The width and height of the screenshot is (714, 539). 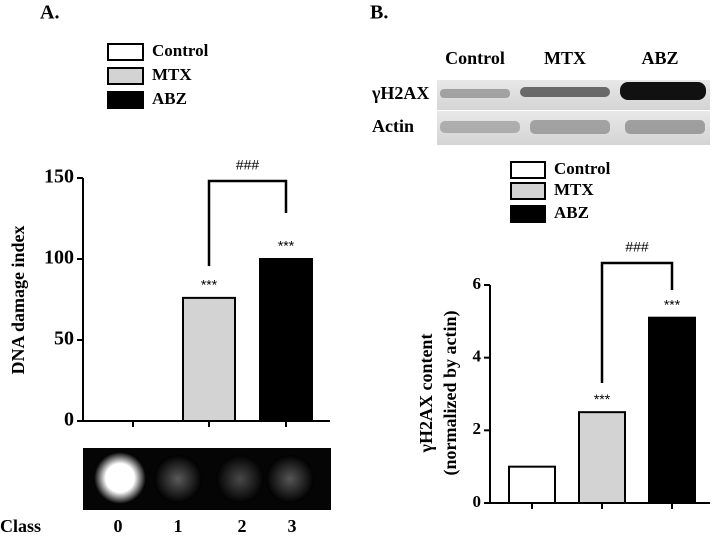 I want to click on class-value: 2, so click(x=242, y=526).